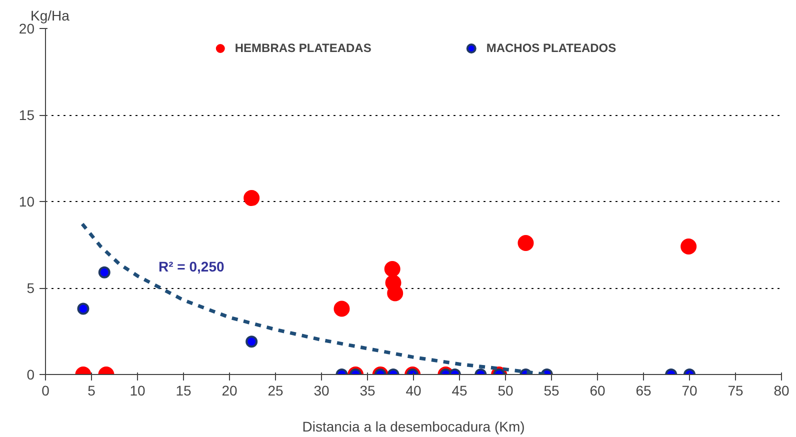 Image resolution: width=796 pixels, height=437 pixels. What do you see at coordinates (506, 390) in the screenshot?
I see `x-tick-label: 50` at bounding box center [506, 390].